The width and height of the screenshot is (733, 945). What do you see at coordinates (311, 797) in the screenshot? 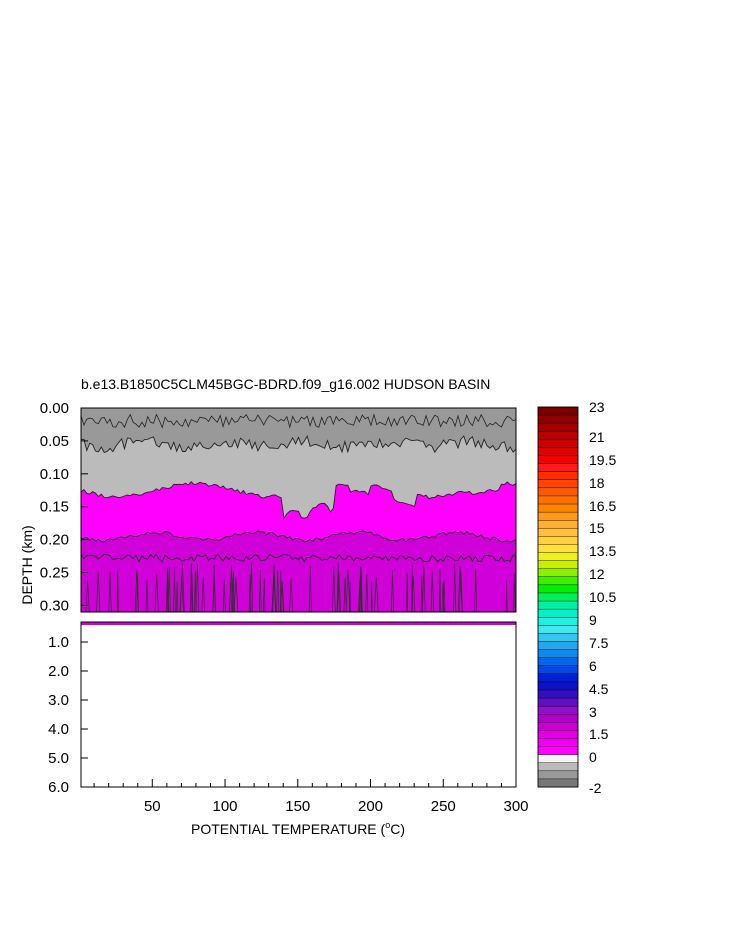
I see `x-axis-ticks: 50 100 150 200 250 300` at bounding box center [311, 797].